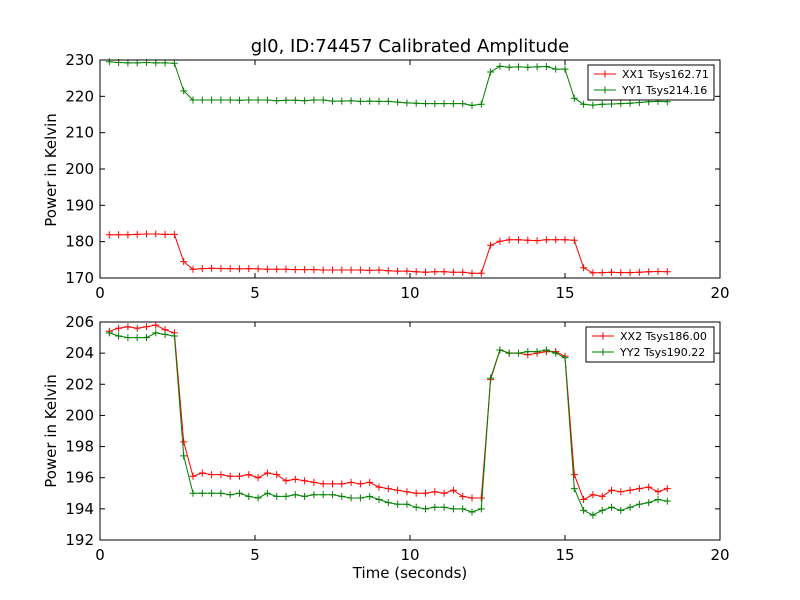 The width and height of the screenshot is (800, 600). What do you see at coordinates (79, 540) in the screenshot?
I see `y-tick-label: 192` at bounding box center [79, 540].